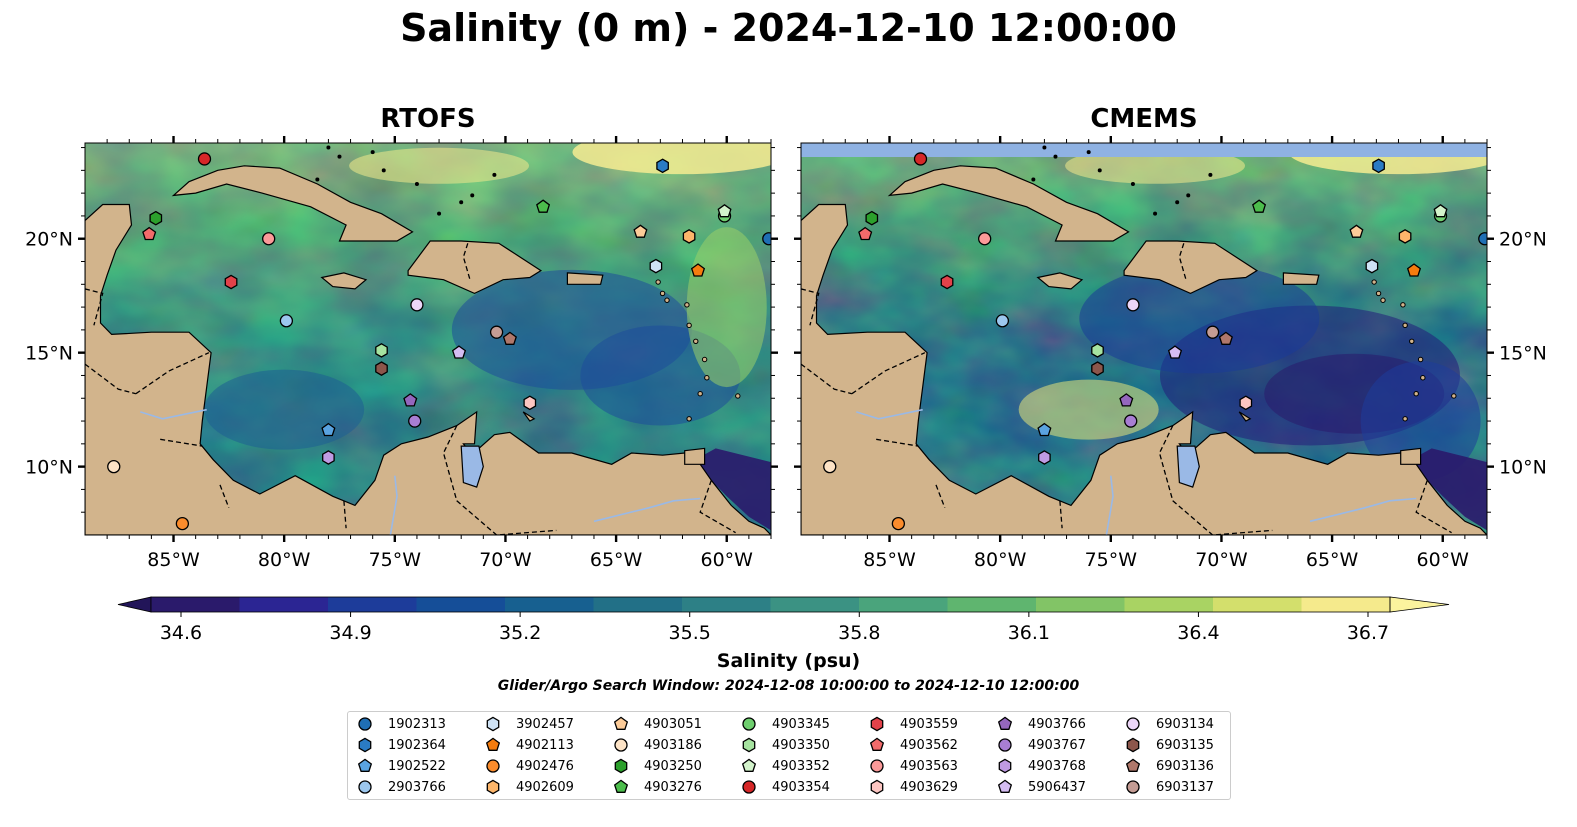 The width and height of the screenshot is (1577, 827). I want to click on colorbar-tick-label: 35.8, so click(859, 633).